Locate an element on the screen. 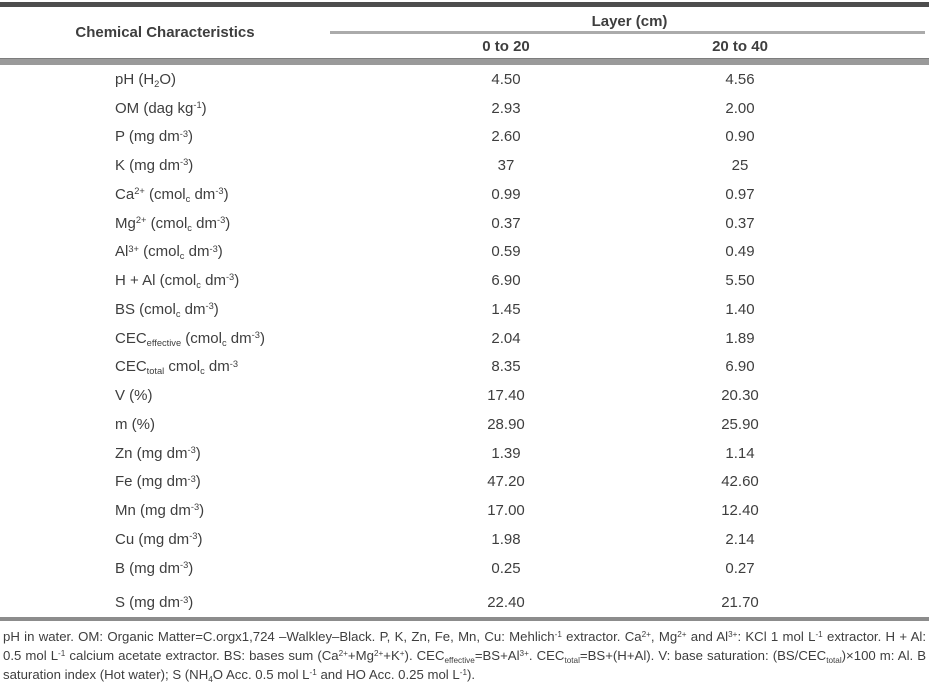 Image resolution: width=929 pixels, height=691 pixels. row-label: Ca2+ (cmolc dm-3) is located at coordinates (172, 194).